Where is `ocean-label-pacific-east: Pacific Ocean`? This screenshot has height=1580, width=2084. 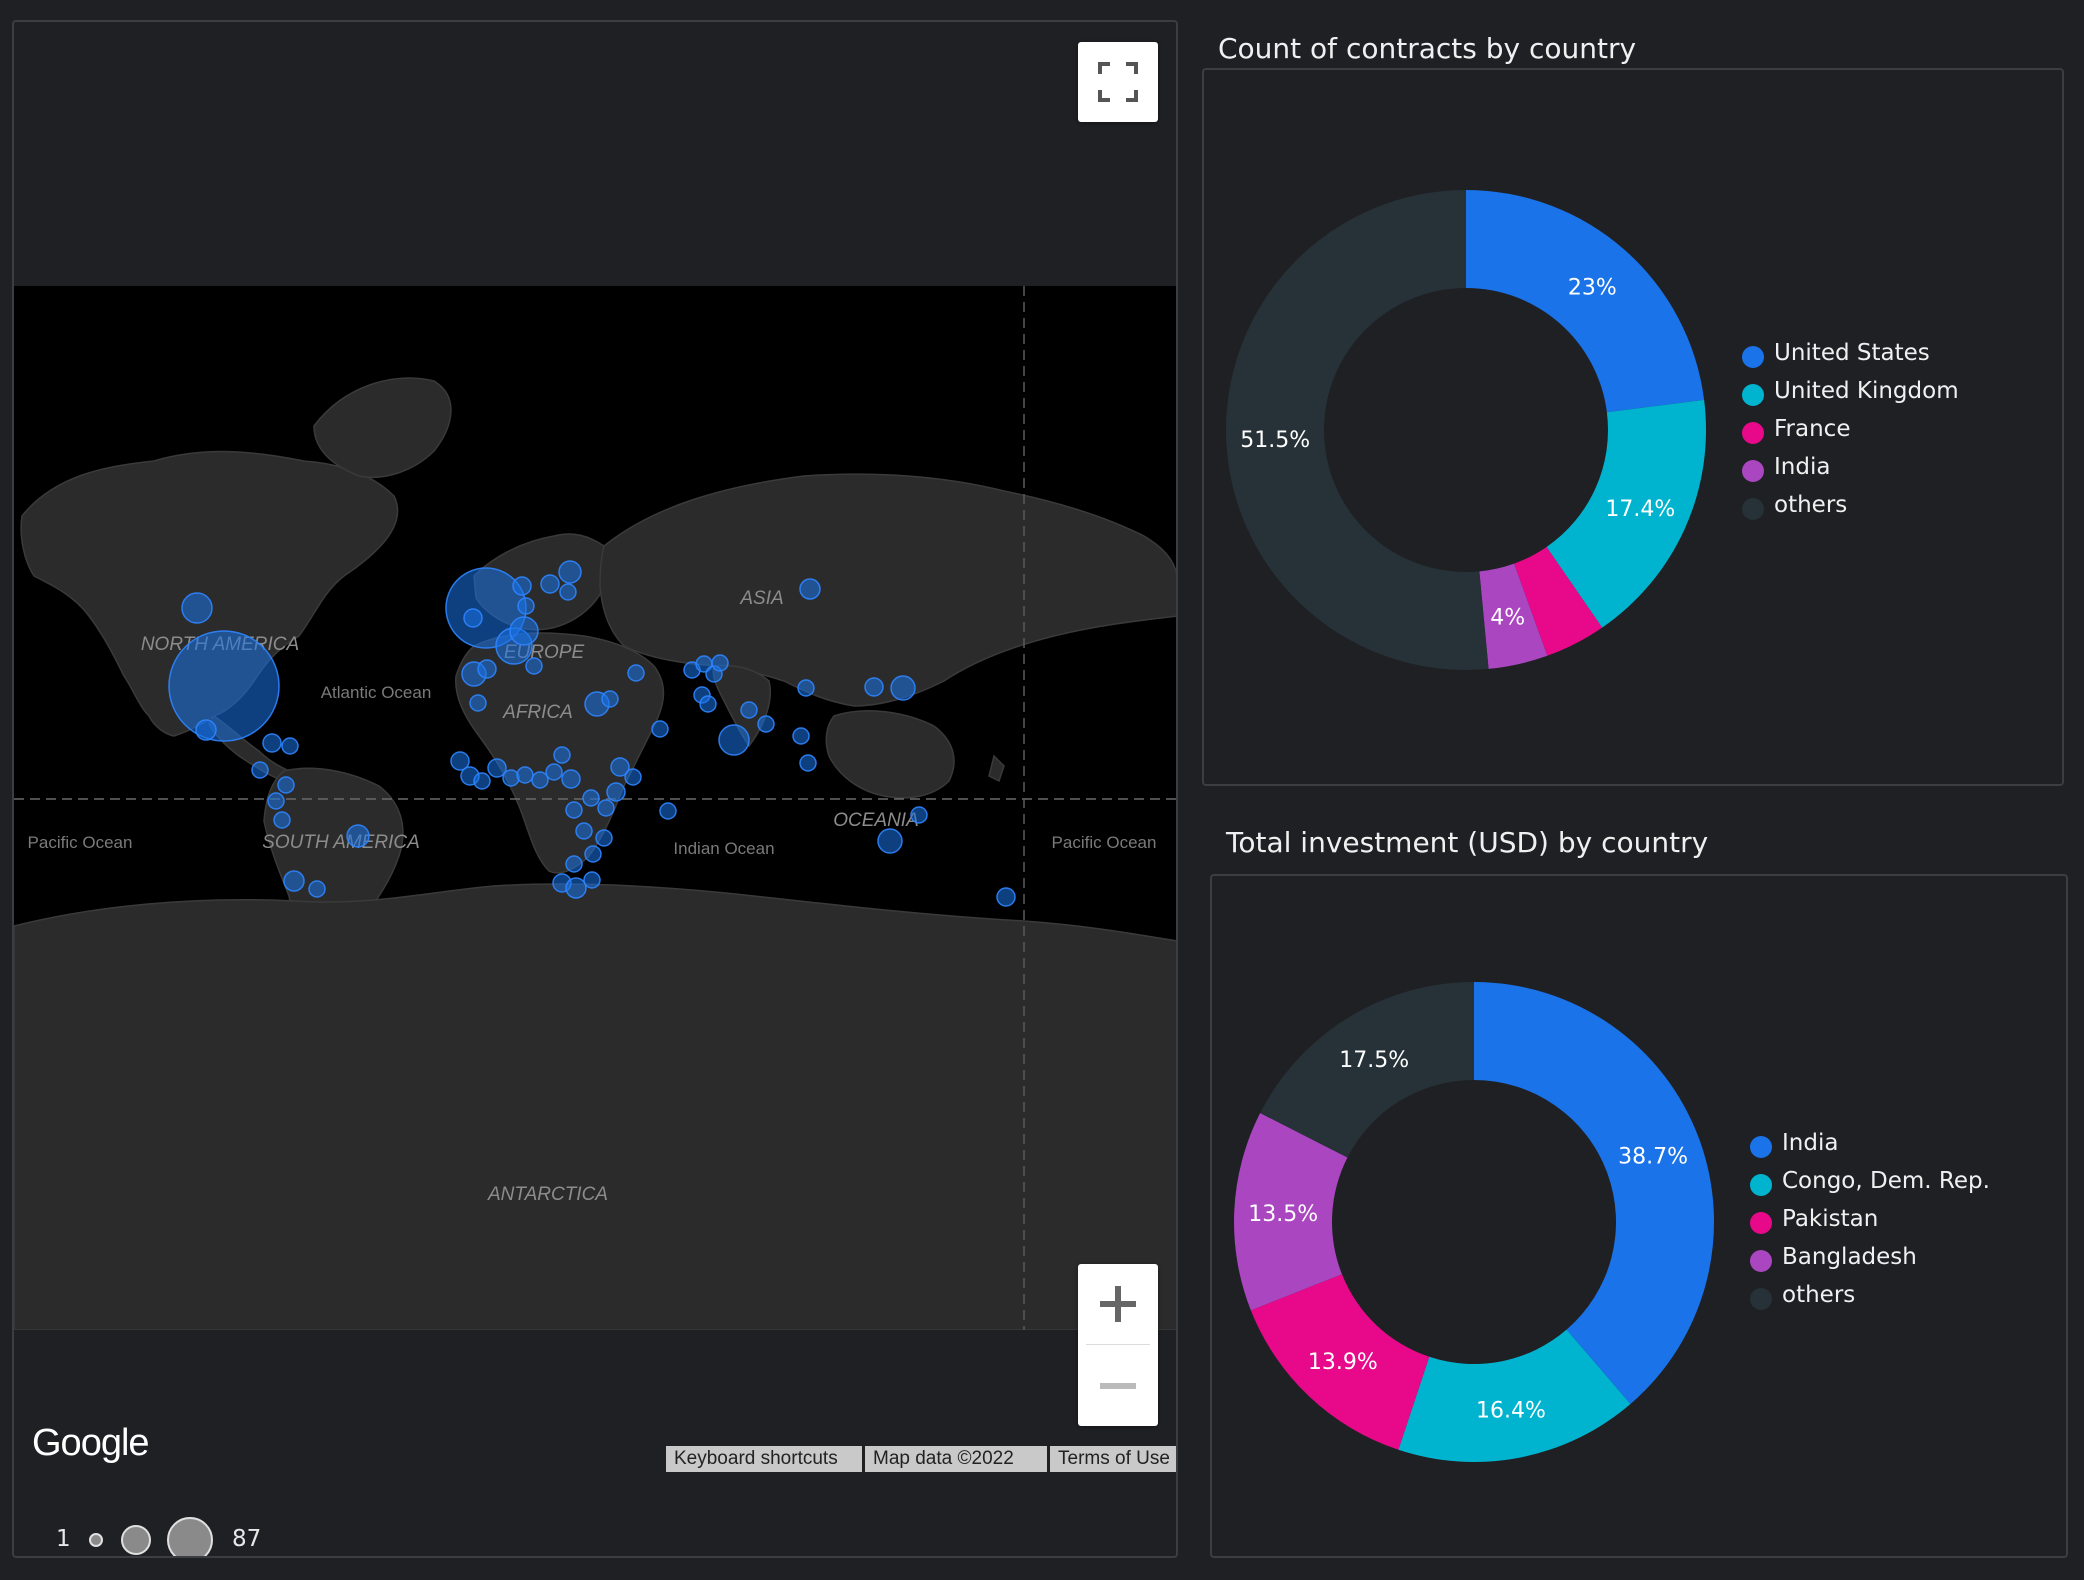 ocean-label-pacific-east: Pacific Ocean is located at coordinates (1104, 842).